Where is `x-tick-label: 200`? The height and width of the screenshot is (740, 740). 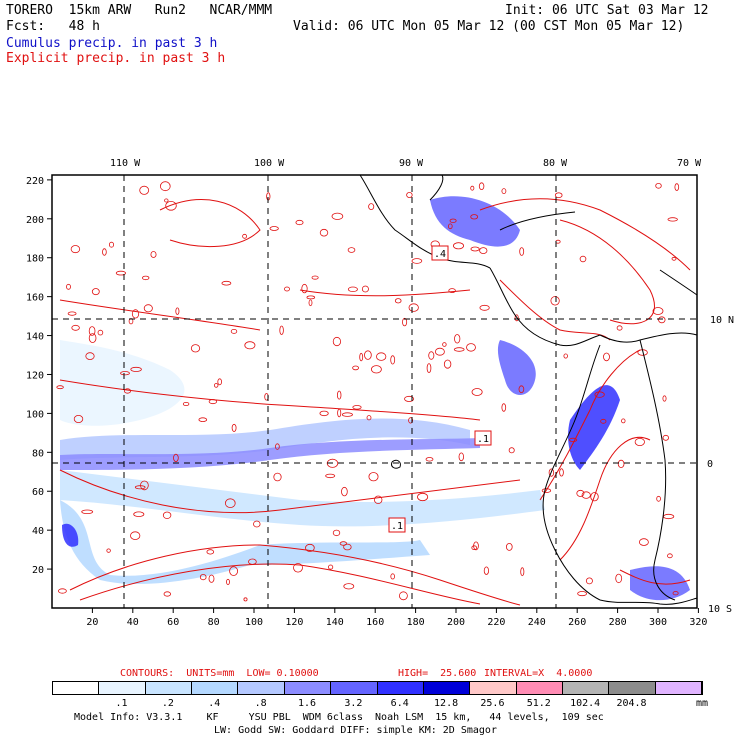 x-tick-label: 200 is located at coordinates (456, 622).